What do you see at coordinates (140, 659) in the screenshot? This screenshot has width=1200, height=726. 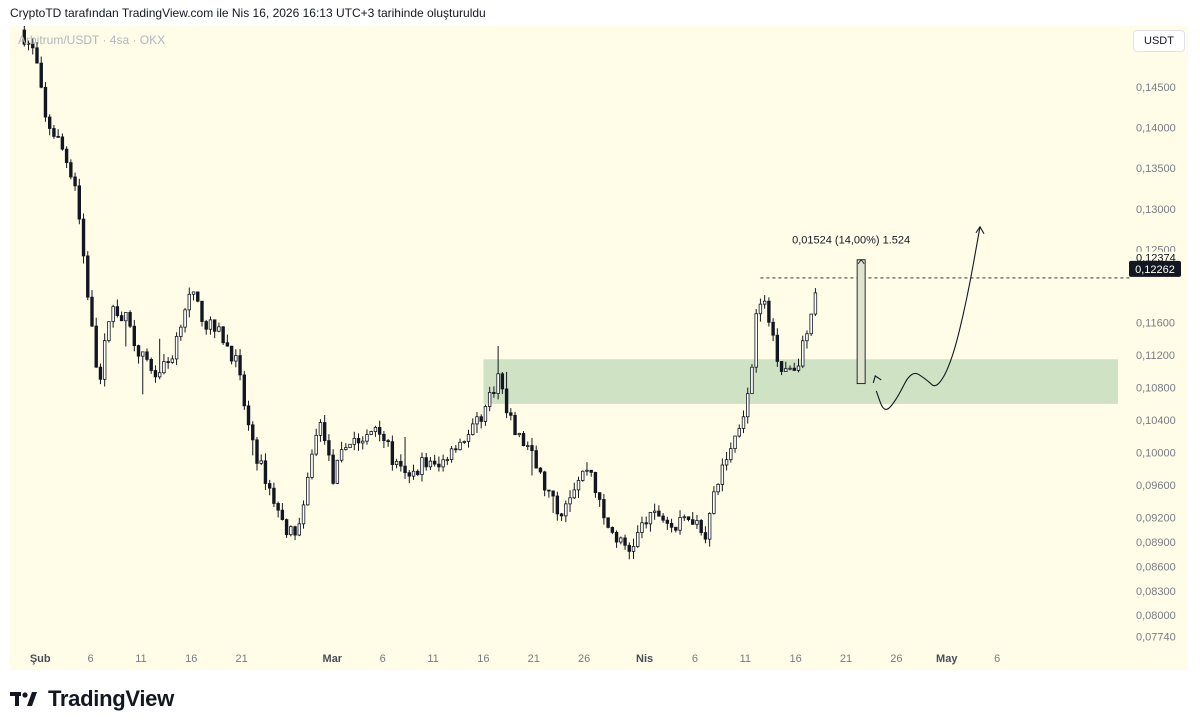 I see `x-tick-label: 11` at bounding box center [140, 659].